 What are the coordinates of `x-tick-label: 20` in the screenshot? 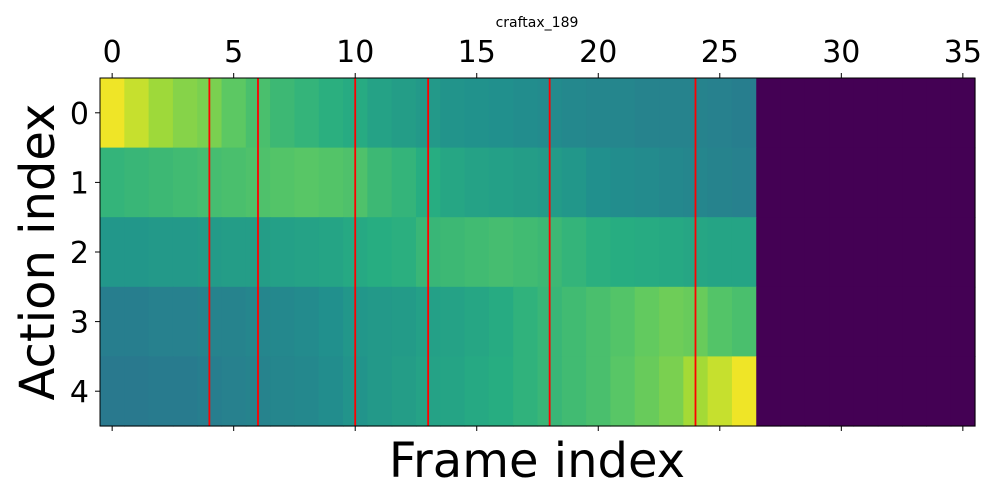 It's located at (598, 52).